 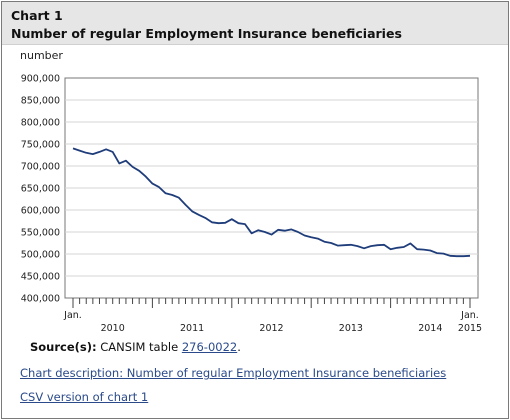 I want to click on x-year-label: 2014, so click(x=430, y=328).